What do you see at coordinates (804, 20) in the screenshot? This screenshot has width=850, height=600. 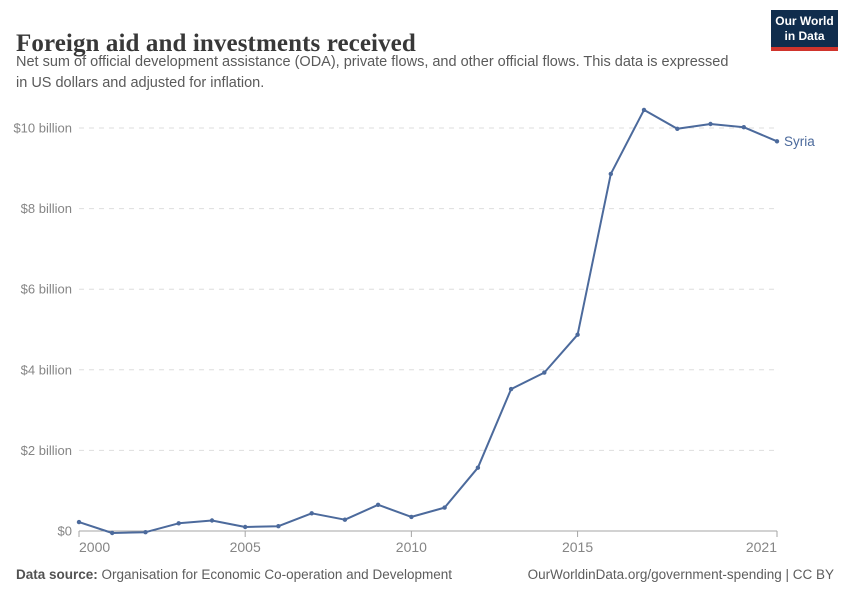 I see `owid-logo-line-1: Our World` at bounding box center [804, 20].